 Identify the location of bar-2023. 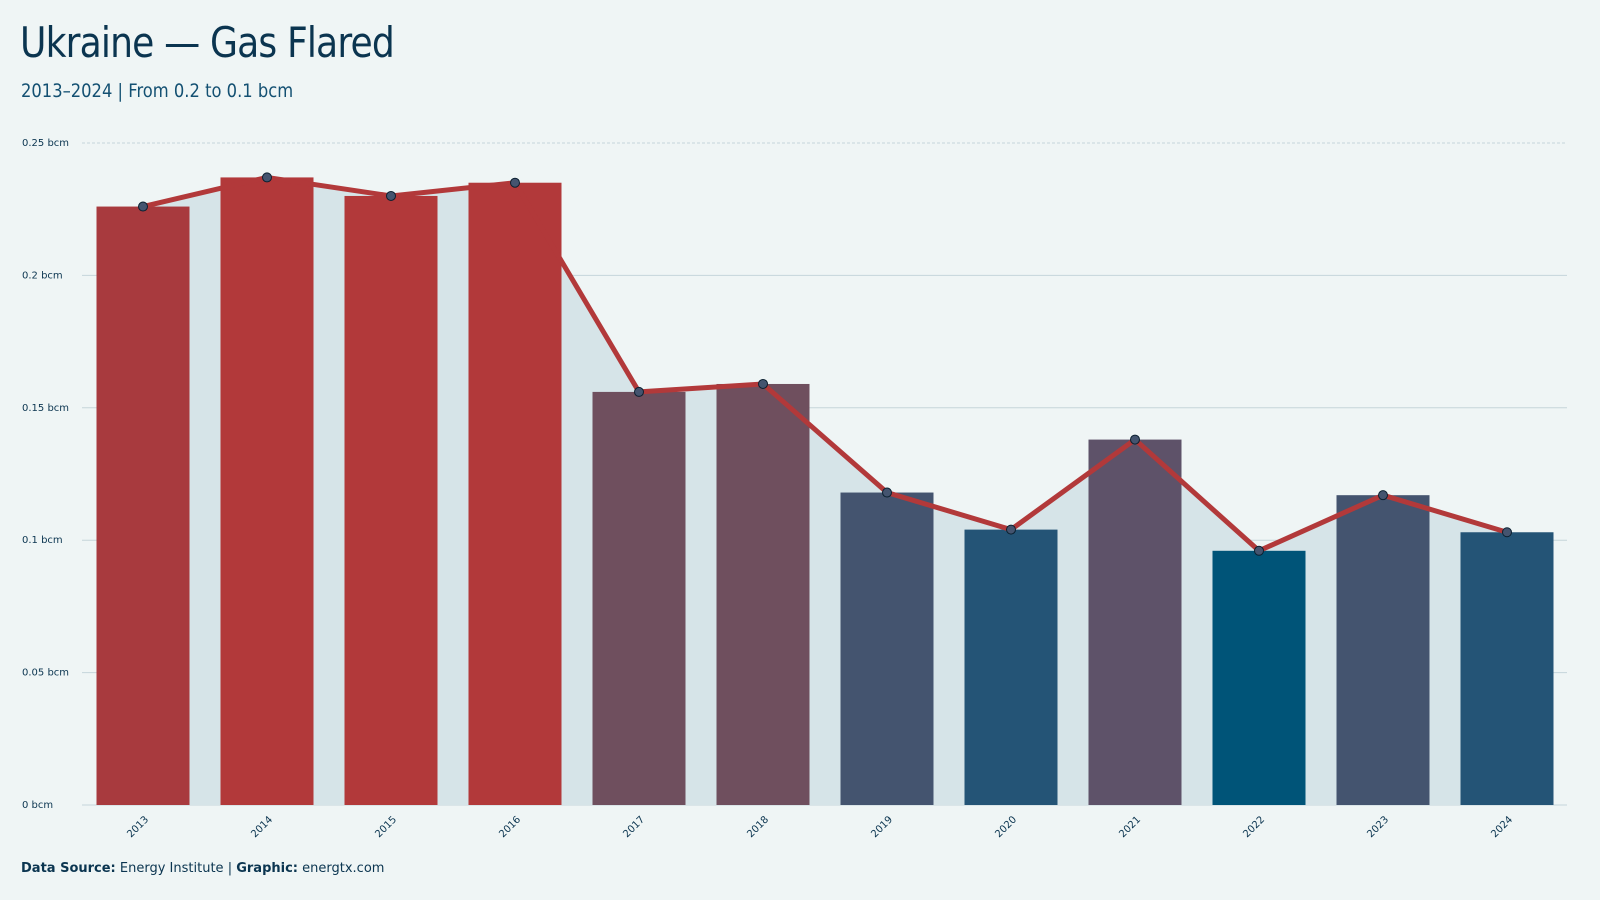
(1383, 650).